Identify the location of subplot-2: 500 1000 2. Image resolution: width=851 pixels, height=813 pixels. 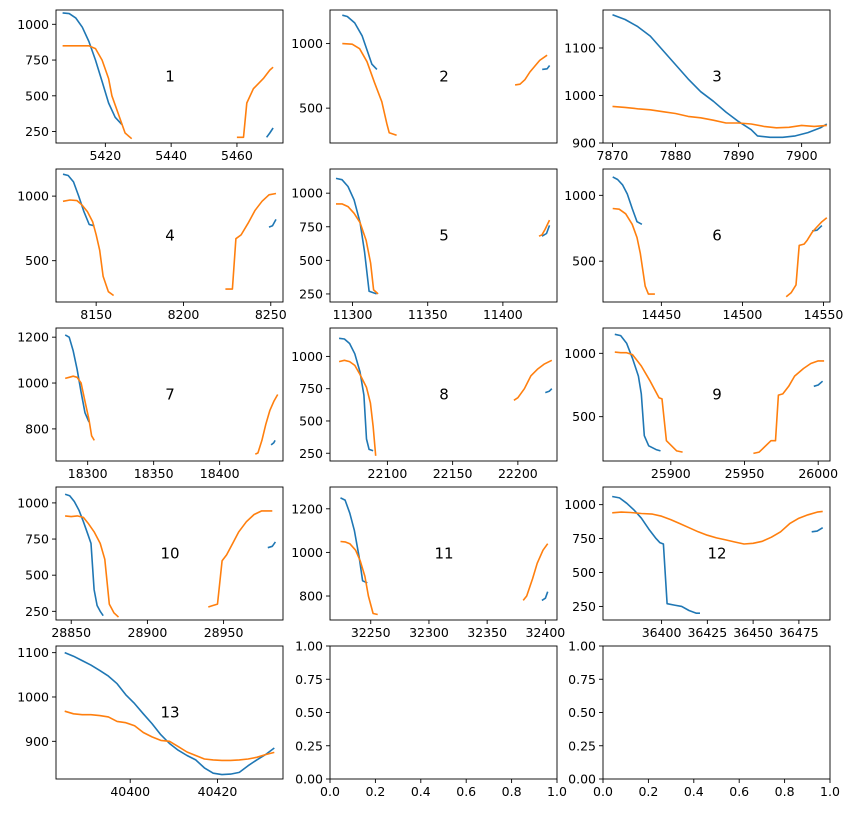
(424, 76).